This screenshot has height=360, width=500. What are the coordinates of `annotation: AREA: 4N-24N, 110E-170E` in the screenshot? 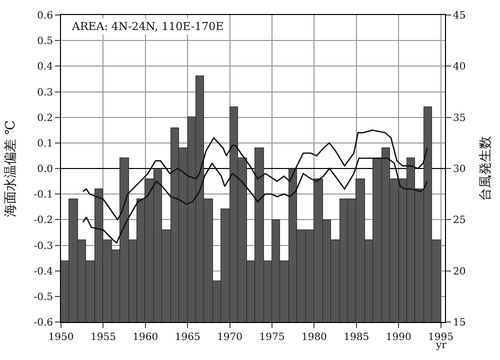 It's located at (147, 26).